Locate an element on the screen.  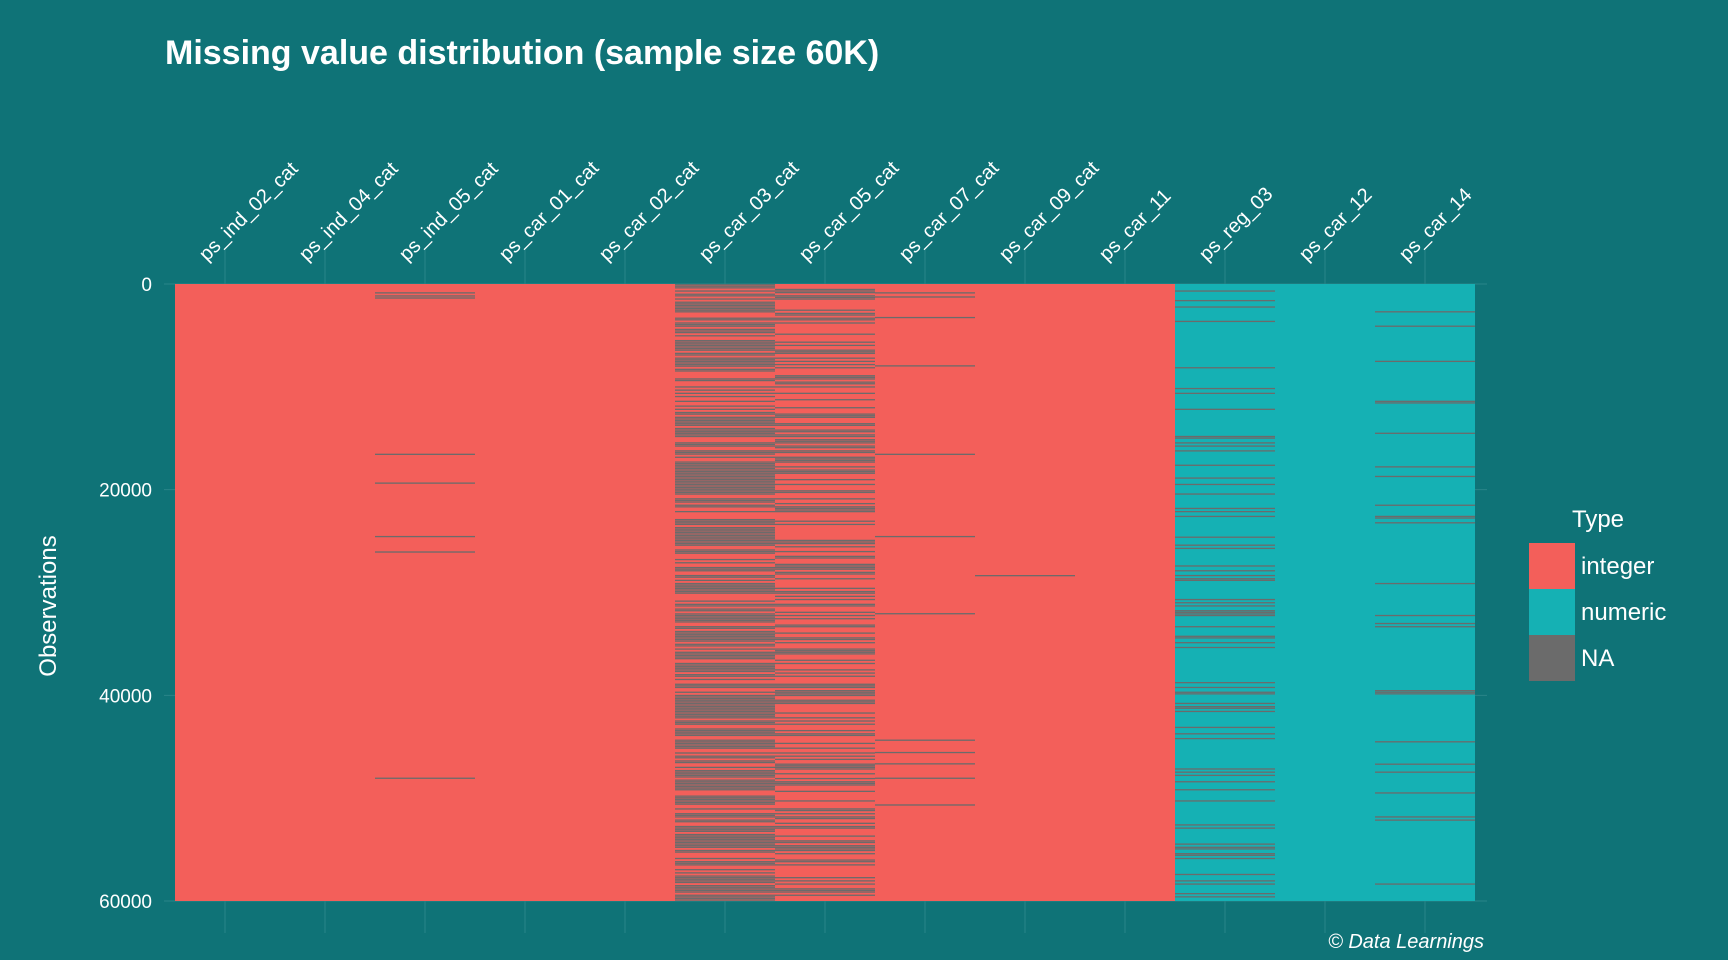
y-axis-title: Observations is located at coordinates (48, 605).